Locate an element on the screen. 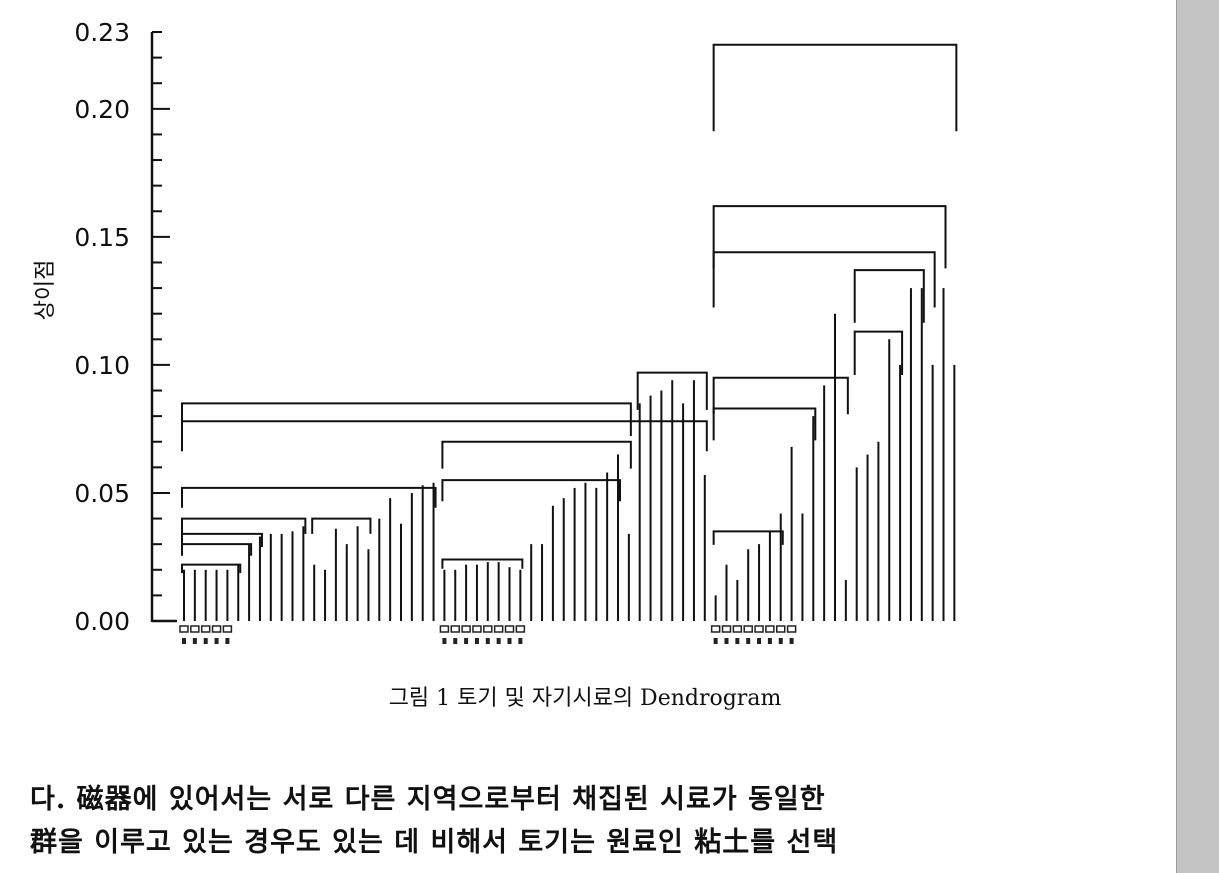 This screenshot has width=1219, height=873. y-tick-label: 0.20 is located at coordinates (102, 109).